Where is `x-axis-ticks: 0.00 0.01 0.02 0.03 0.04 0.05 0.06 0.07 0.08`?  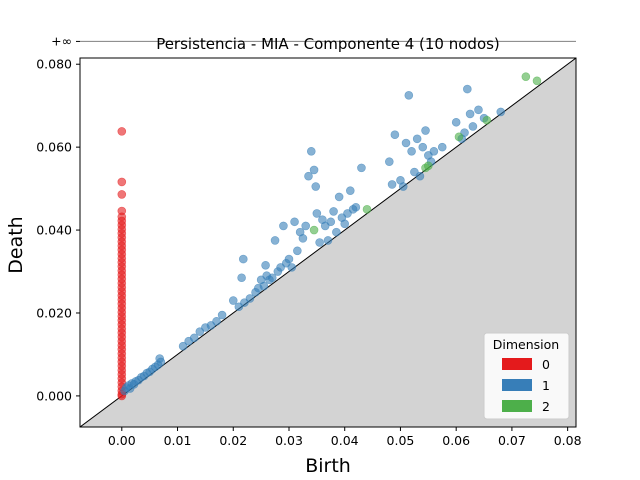
x-axis-ticks: 0.00 0.01 0.02 0.03 0.04 0.05 0.06 0.07 0.08 is located at coordinates (345, 437).